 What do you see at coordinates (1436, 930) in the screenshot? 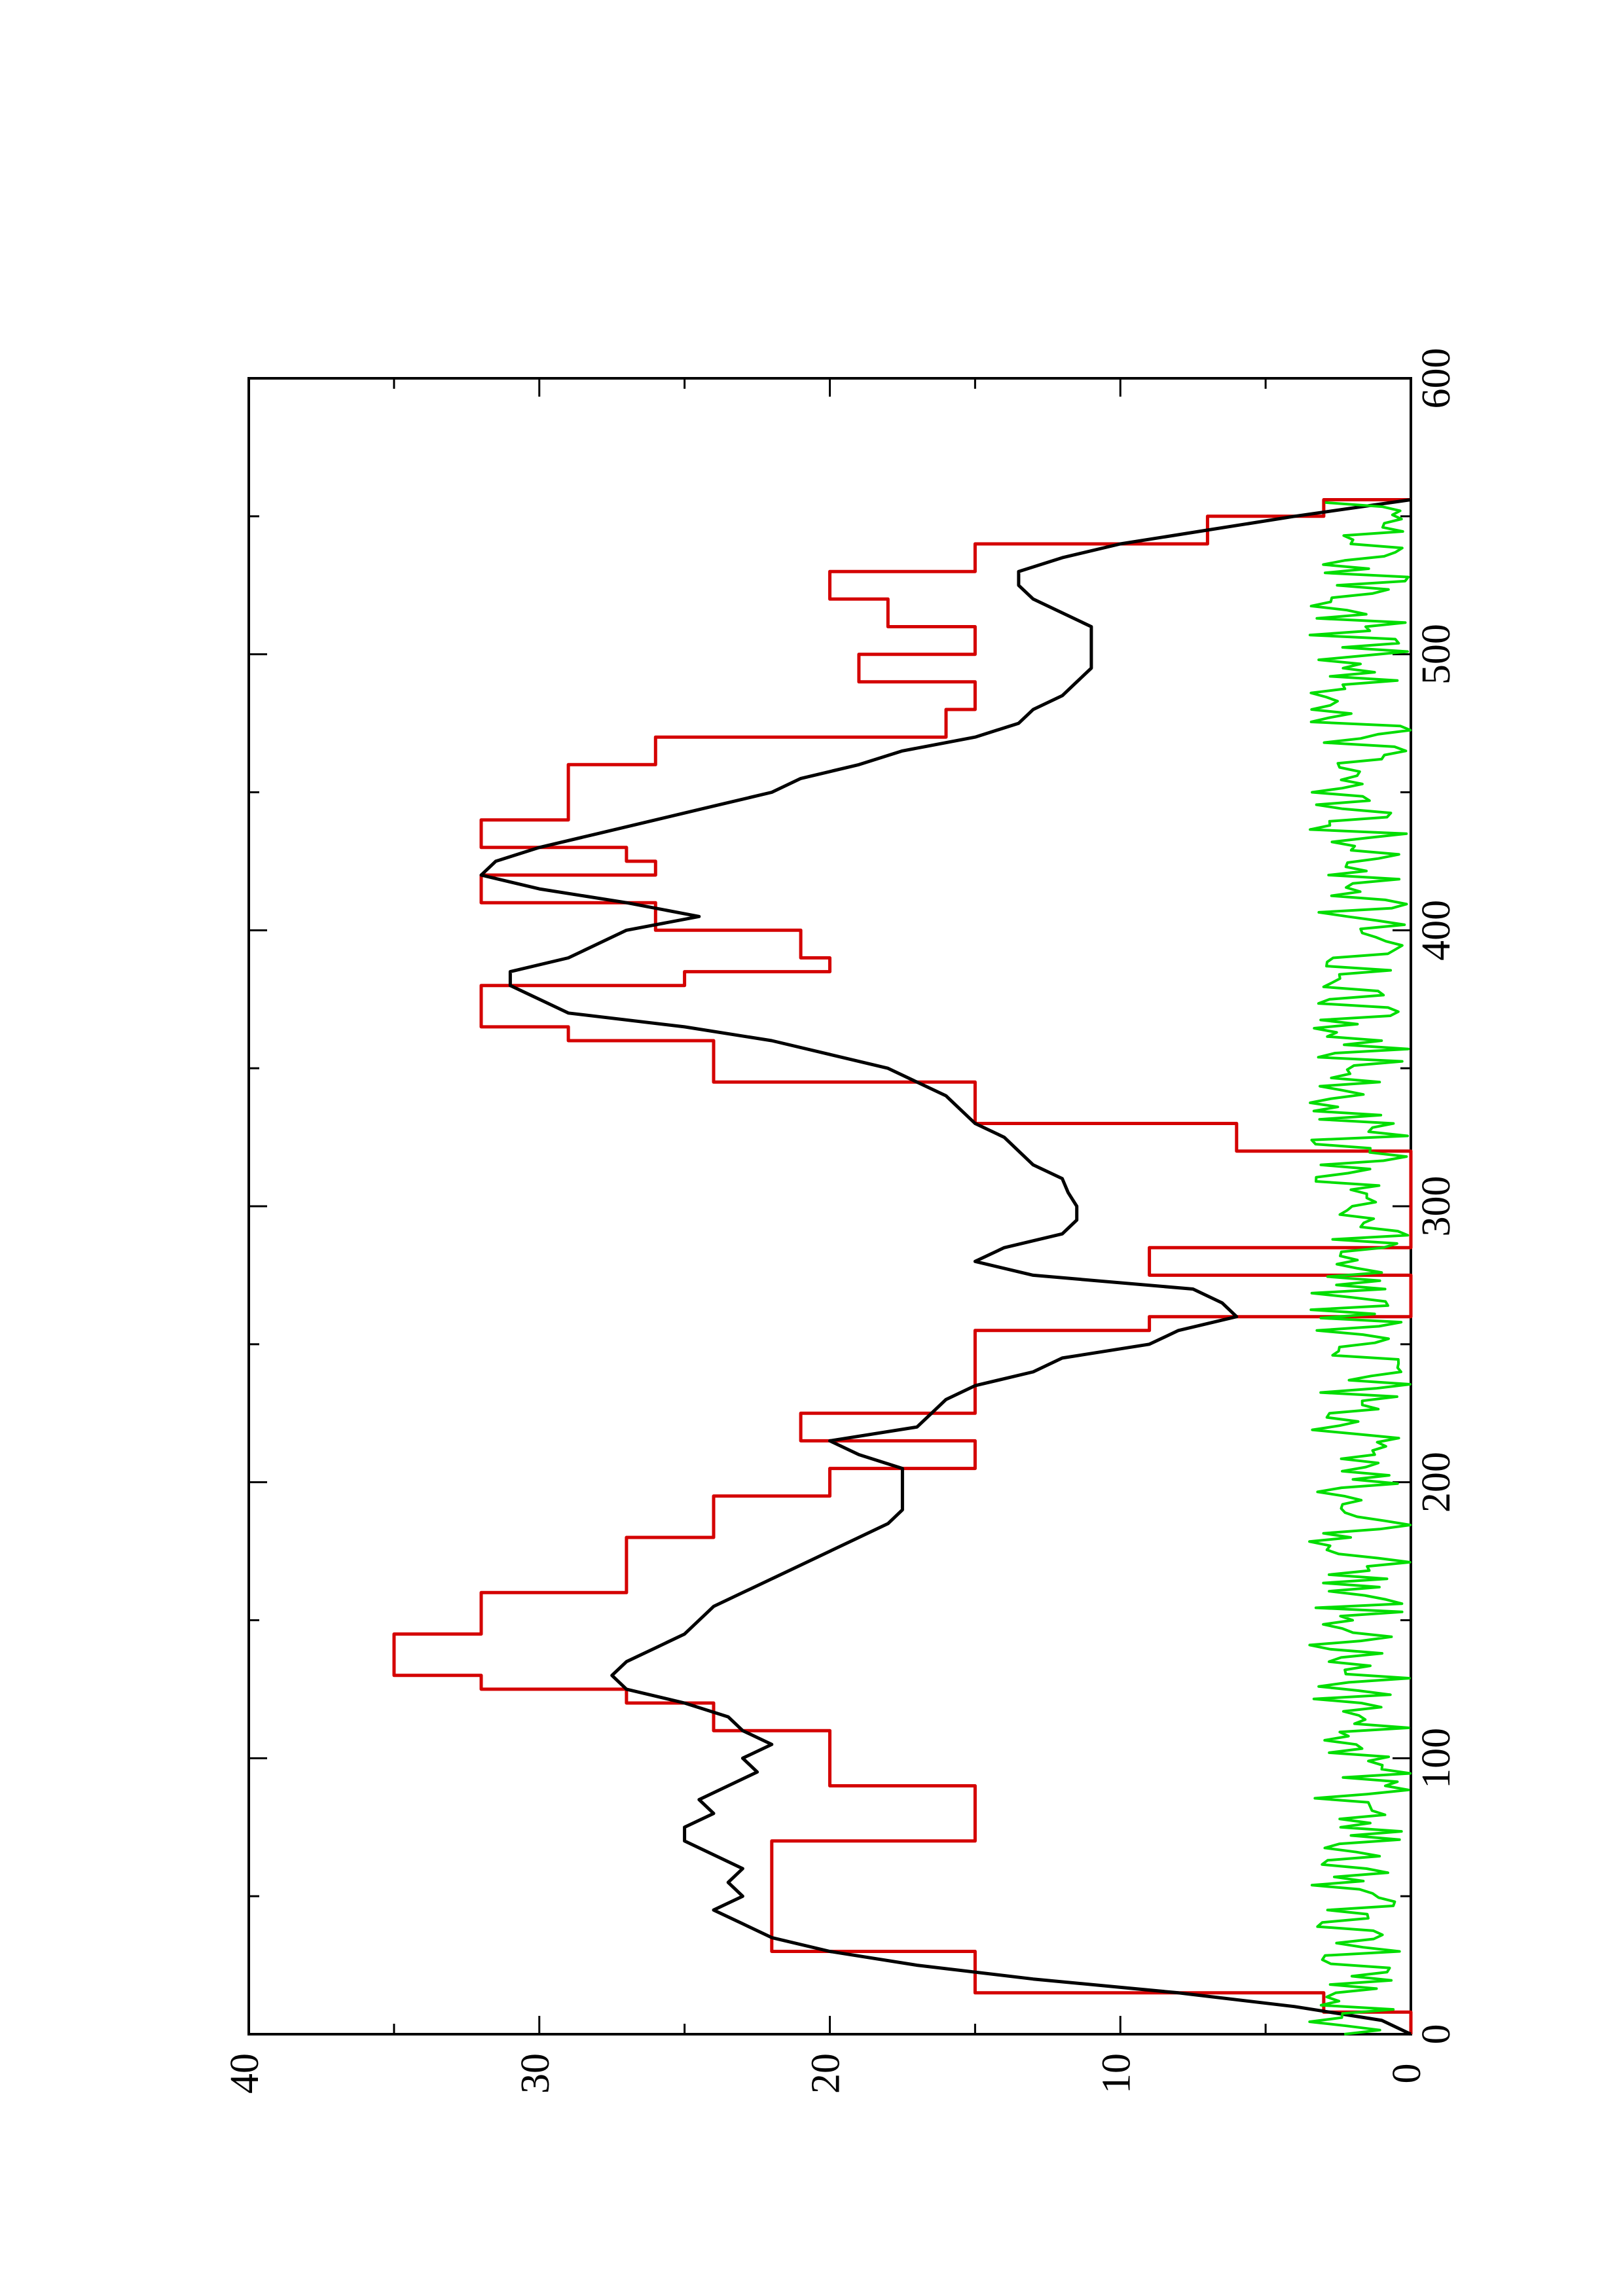
I see `x-tick-label: 400` at bounding box center [1436, 930].